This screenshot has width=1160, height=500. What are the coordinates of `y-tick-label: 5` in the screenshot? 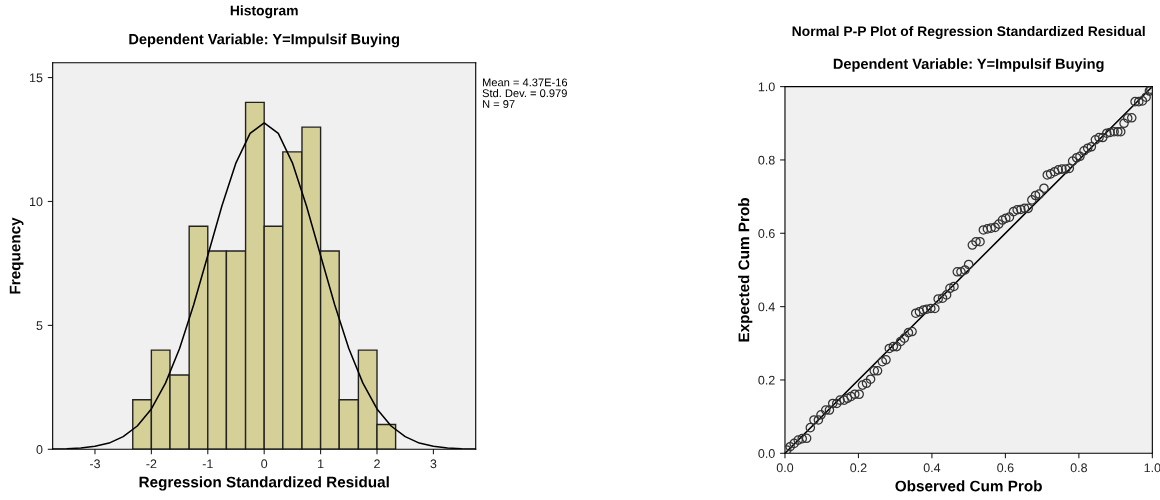 It's located at (39, 326).